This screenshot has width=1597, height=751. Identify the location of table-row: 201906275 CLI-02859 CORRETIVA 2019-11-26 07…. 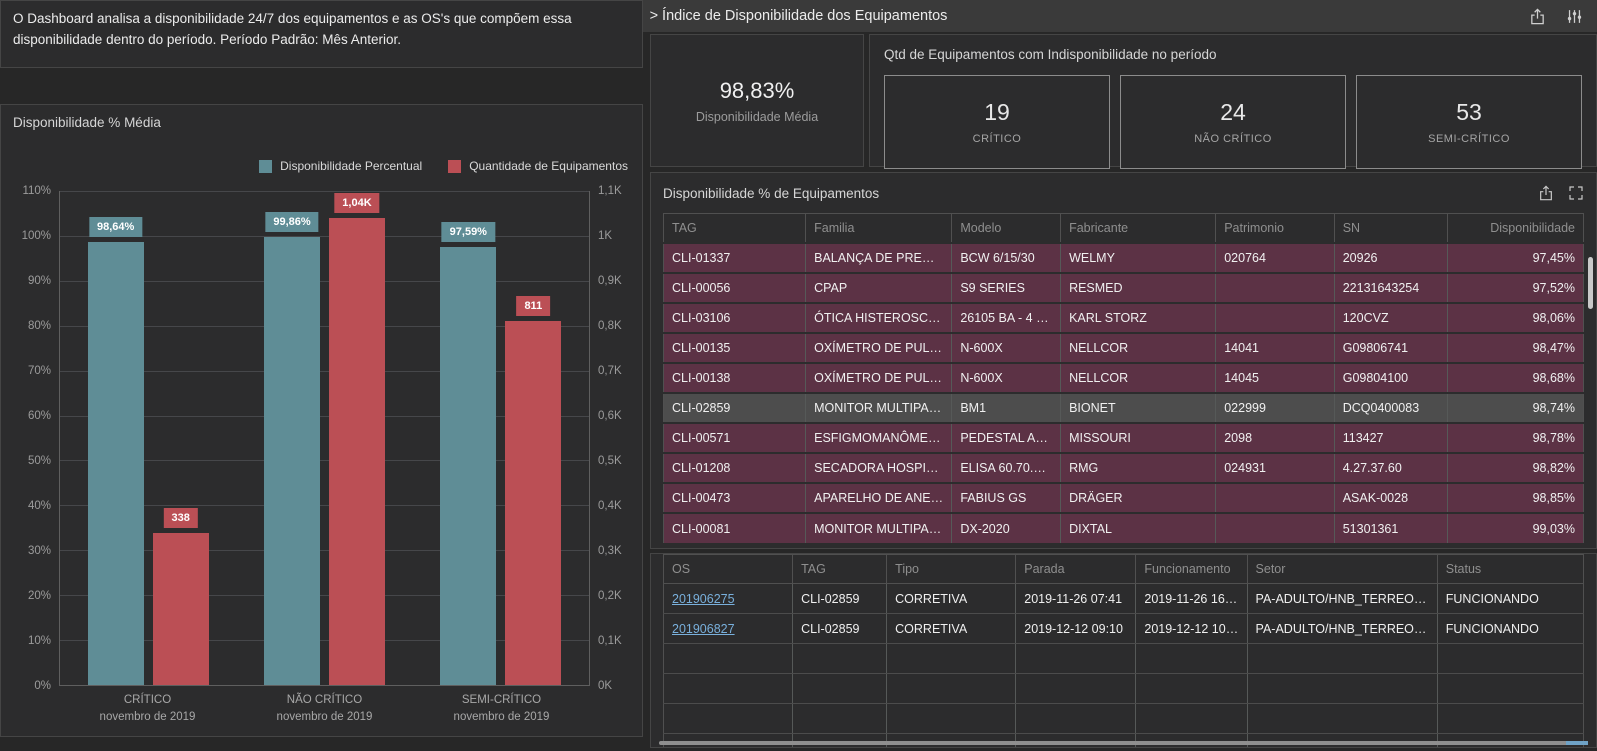
(1123, 598).